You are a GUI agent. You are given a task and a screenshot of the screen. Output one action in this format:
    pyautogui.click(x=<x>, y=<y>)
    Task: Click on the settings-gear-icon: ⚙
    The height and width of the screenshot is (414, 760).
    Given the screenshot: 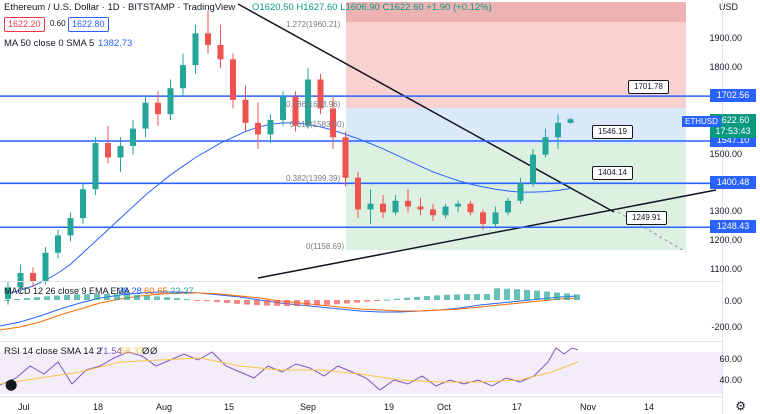 What is the action you would take?
    pyautogui.click(x=740, y=406)
    